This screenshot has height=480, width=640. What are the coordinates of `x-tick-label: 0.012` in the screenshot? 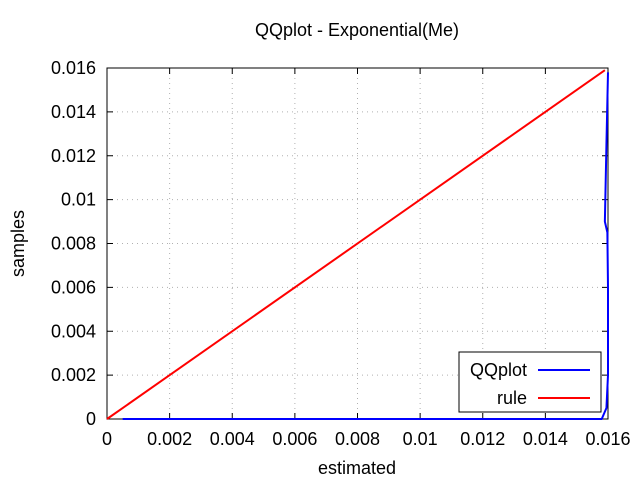 It's located at (482, 439).